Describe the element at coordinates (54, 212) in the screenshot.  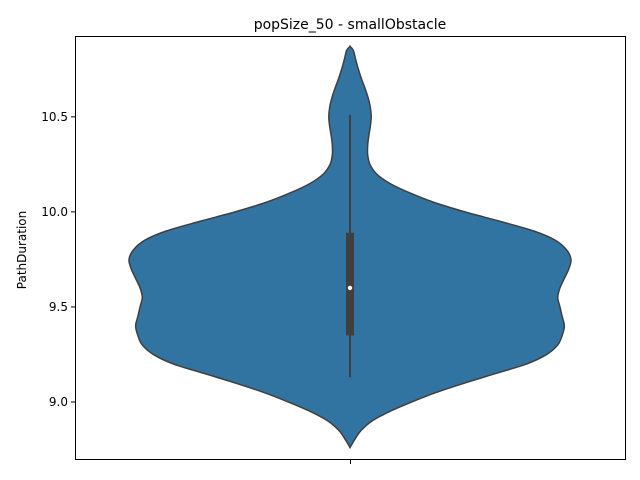
I see `y-tick-label: 10.0` at that location.